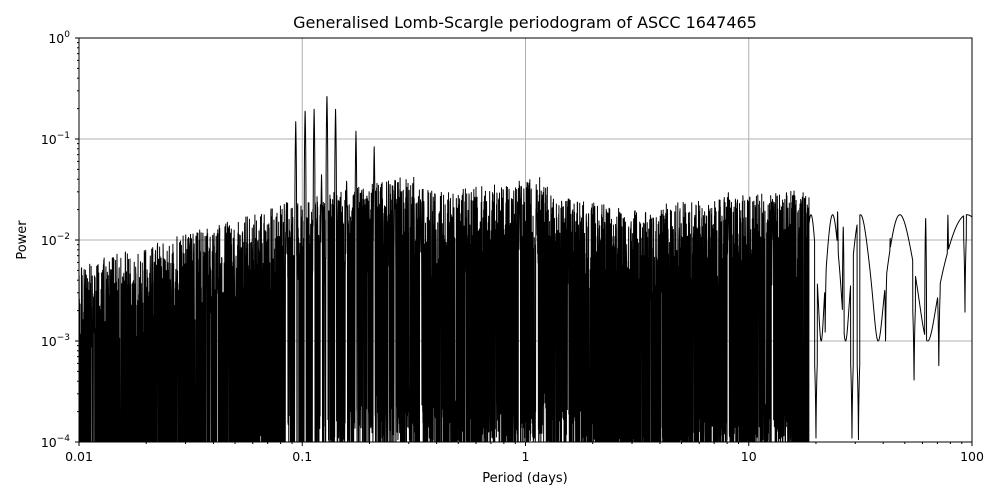 Image resolution: width=1000 pixels, height=500 pixels. What do you see at coordinates (22, 240) in the screenshot?
I see `y-axis-label: Power` at bounding box center [22, 240].